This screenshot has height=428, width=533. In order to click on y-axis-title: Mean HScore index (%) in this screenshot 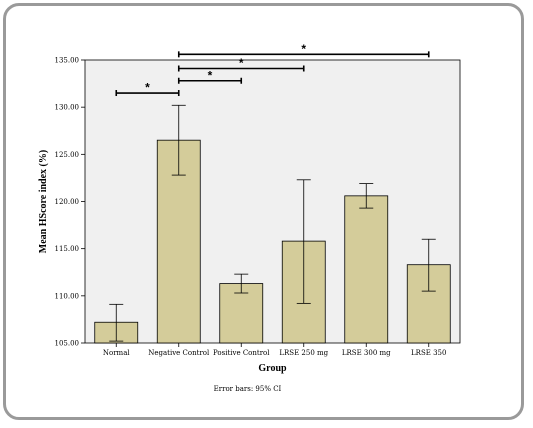, I will do `click(43, 201)`.